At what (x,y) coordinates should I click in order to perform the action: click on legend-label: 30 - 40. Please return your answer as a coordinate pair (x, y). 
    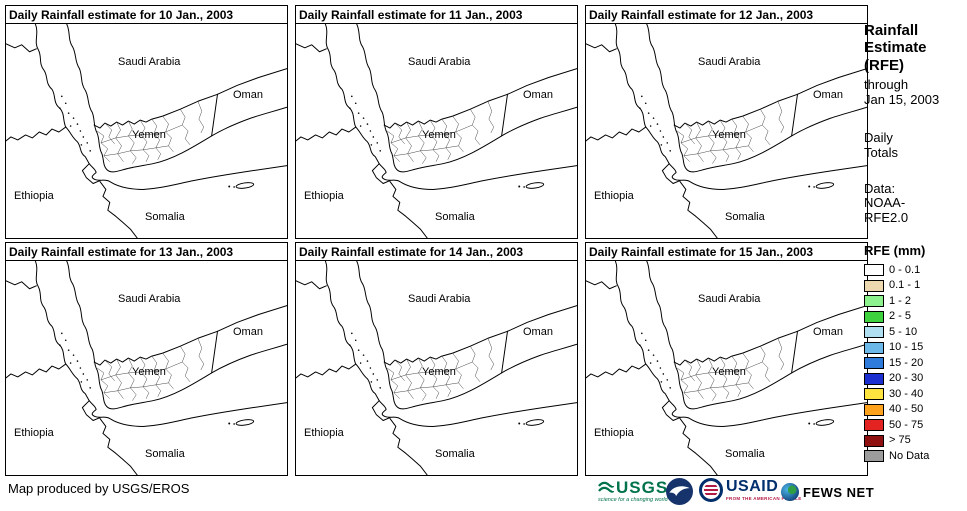
    Looking at the image, I should click on (906, 393).